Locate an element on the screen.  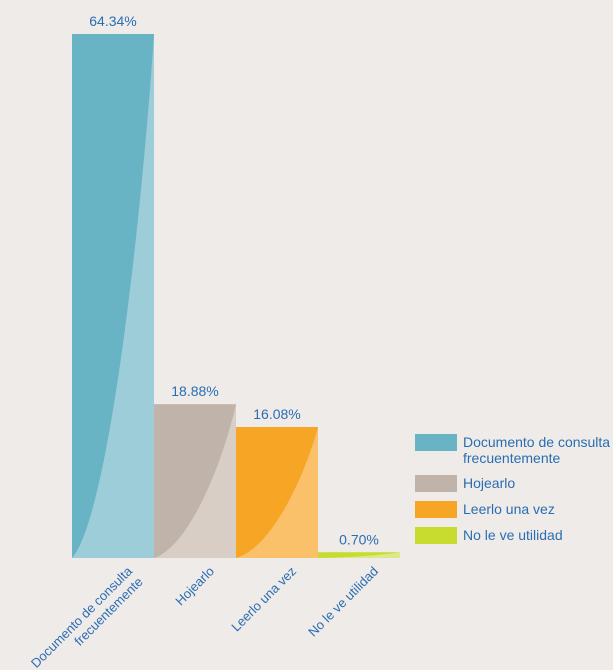
x-tick-label: No le ve utilidad is located at coordinates (343, 602).